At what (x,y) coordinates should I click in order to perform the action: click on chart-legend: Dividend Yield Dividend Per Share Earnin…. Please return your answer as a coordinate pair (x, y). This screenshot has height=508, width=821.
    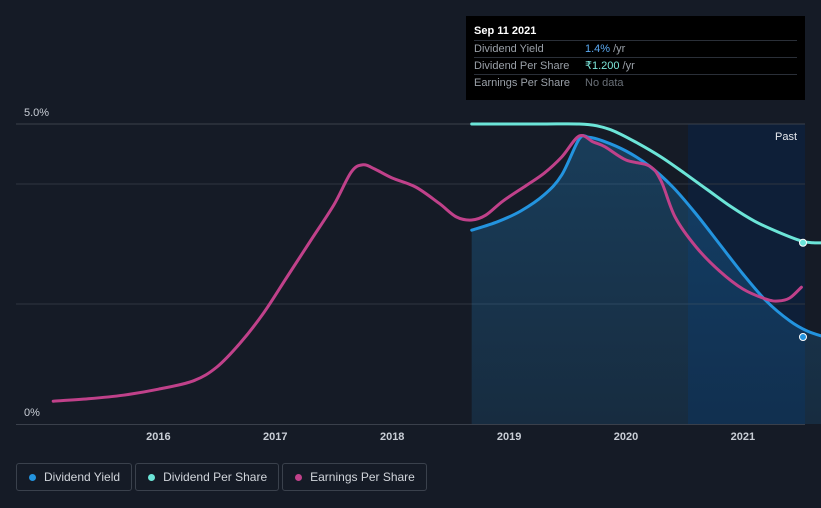
    Looking at the image, I should click on (223, 477).